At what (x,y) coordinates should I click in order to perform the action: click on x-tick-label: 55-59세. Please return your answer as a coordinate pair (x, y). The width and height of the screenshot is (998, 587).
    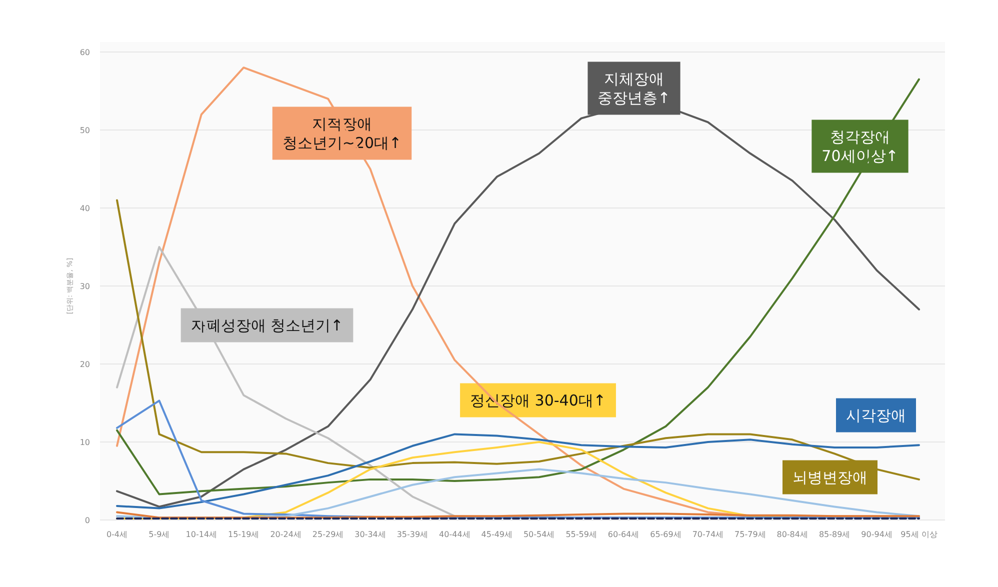
    Looking at the image, I should click on (581, 534).